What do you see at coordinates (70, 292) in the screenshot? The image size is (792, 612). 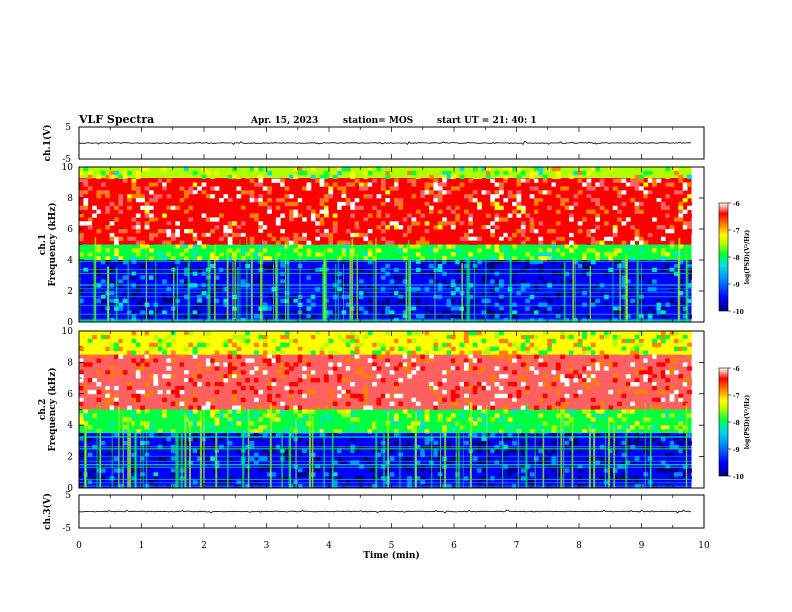 I see `y-tick-label: 2` at bounding box center [70, 292].